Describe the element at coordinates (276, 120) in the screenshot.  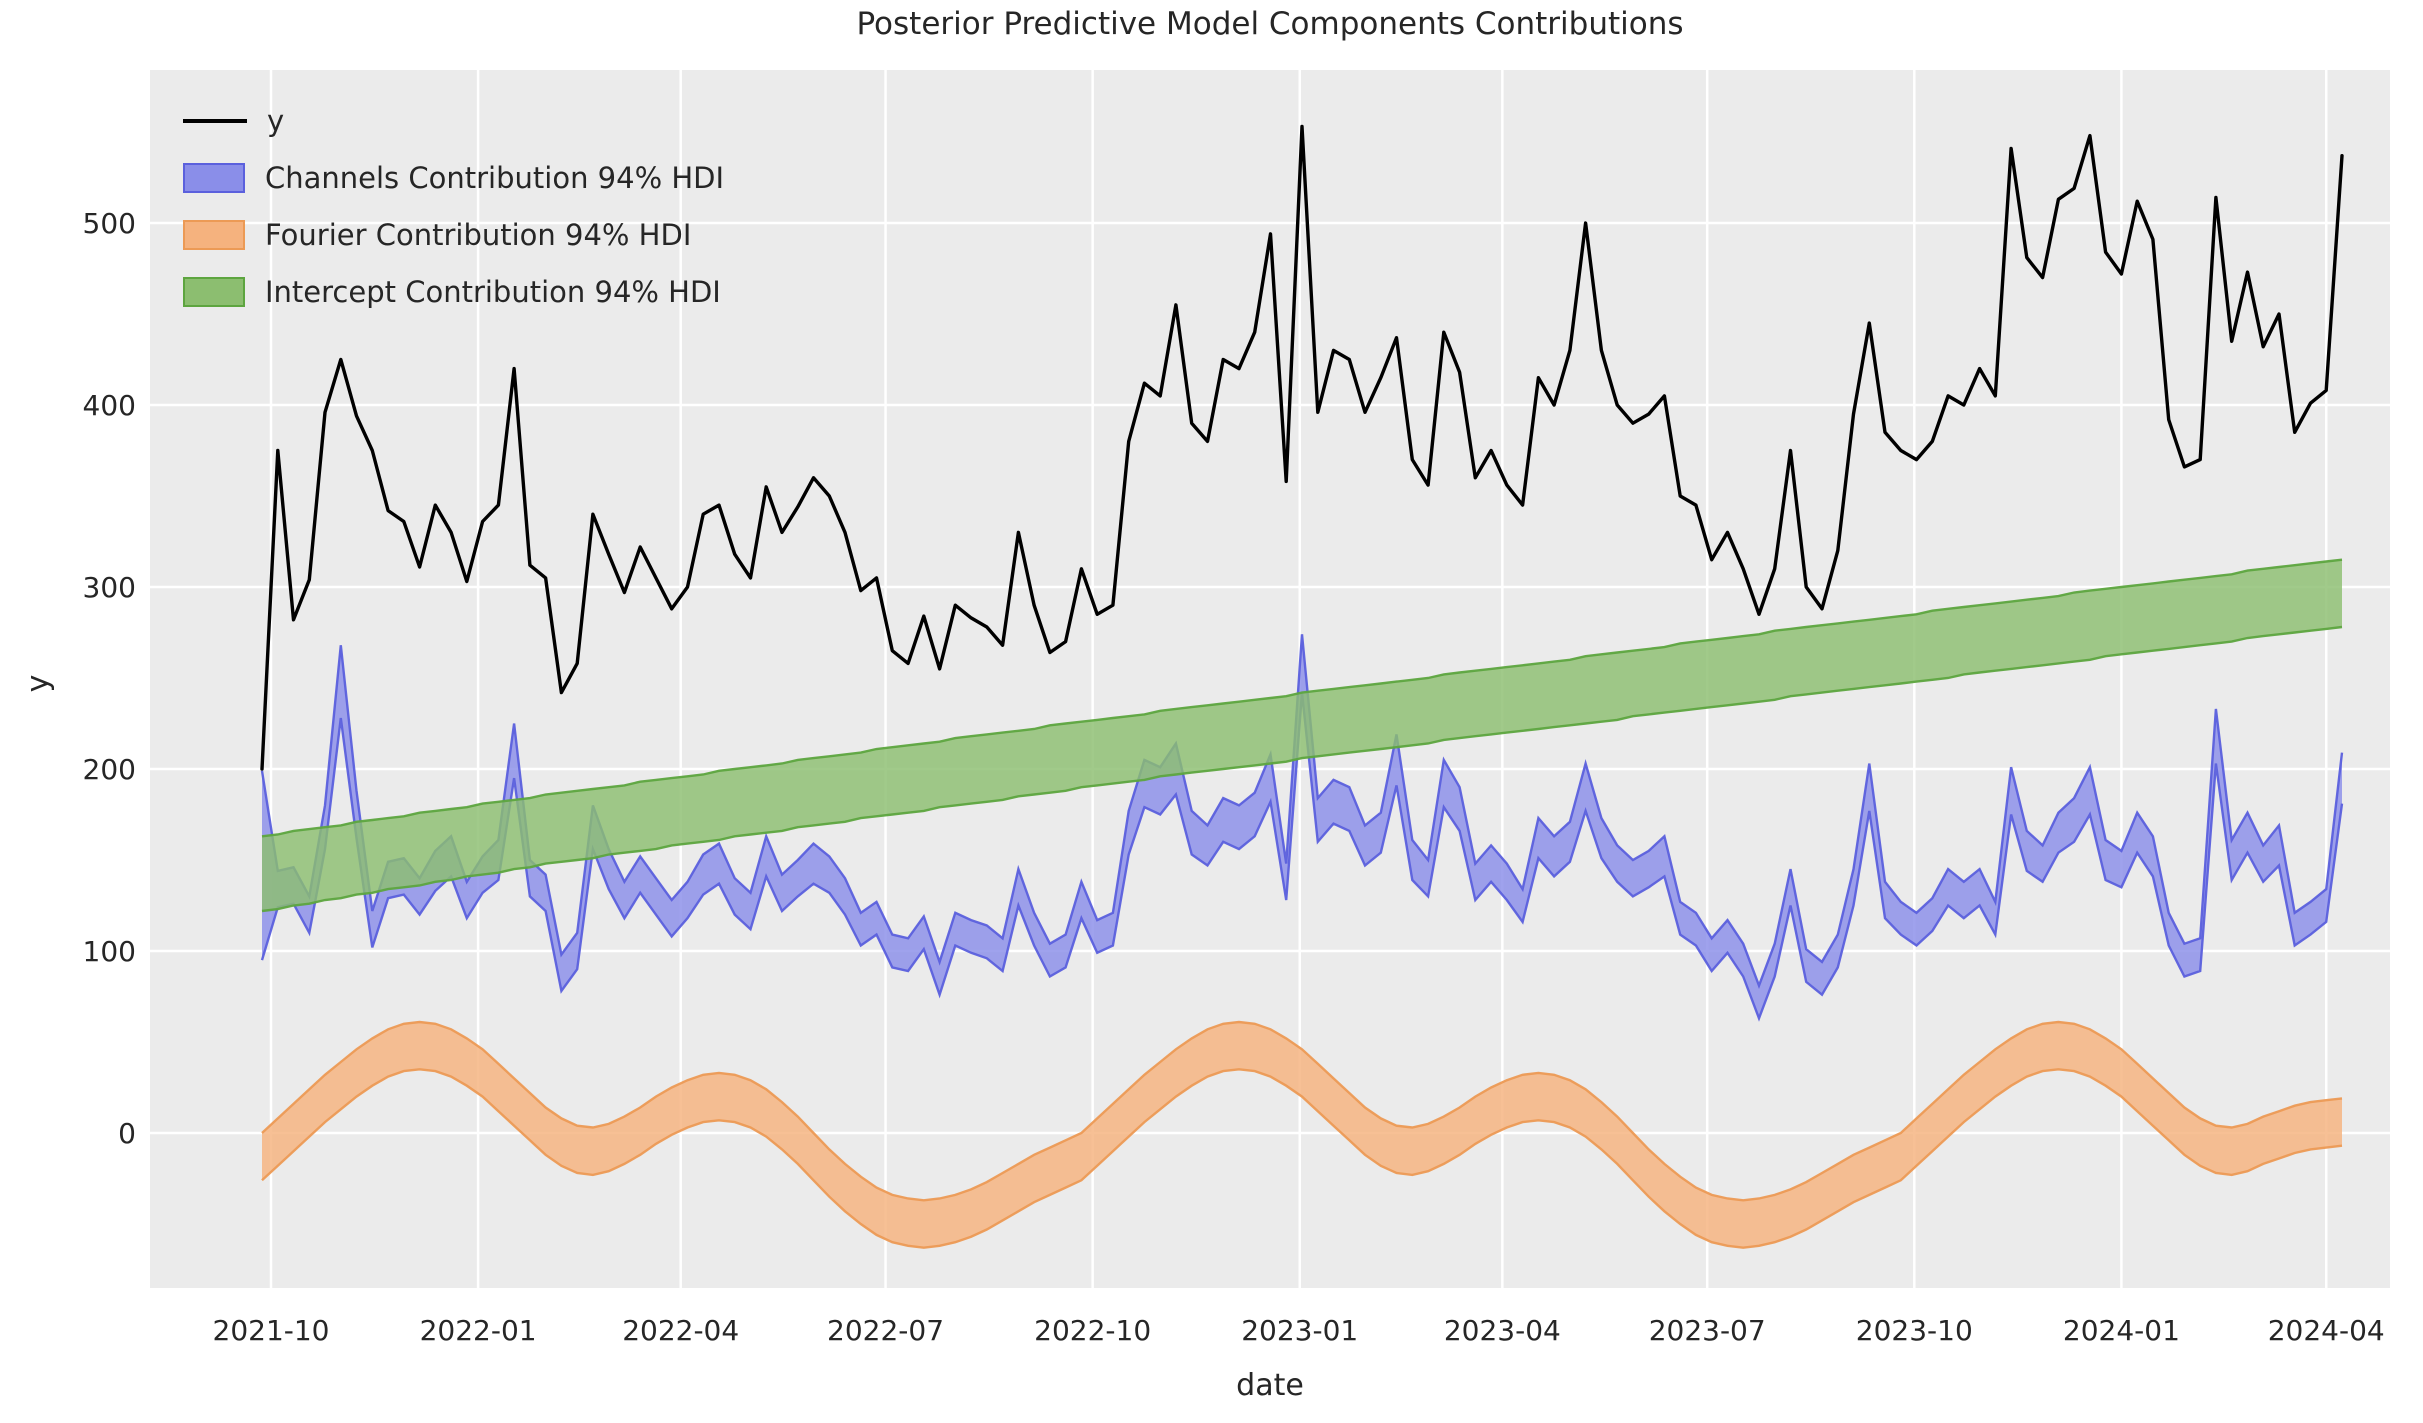
I see `legend-label: y` at that location.